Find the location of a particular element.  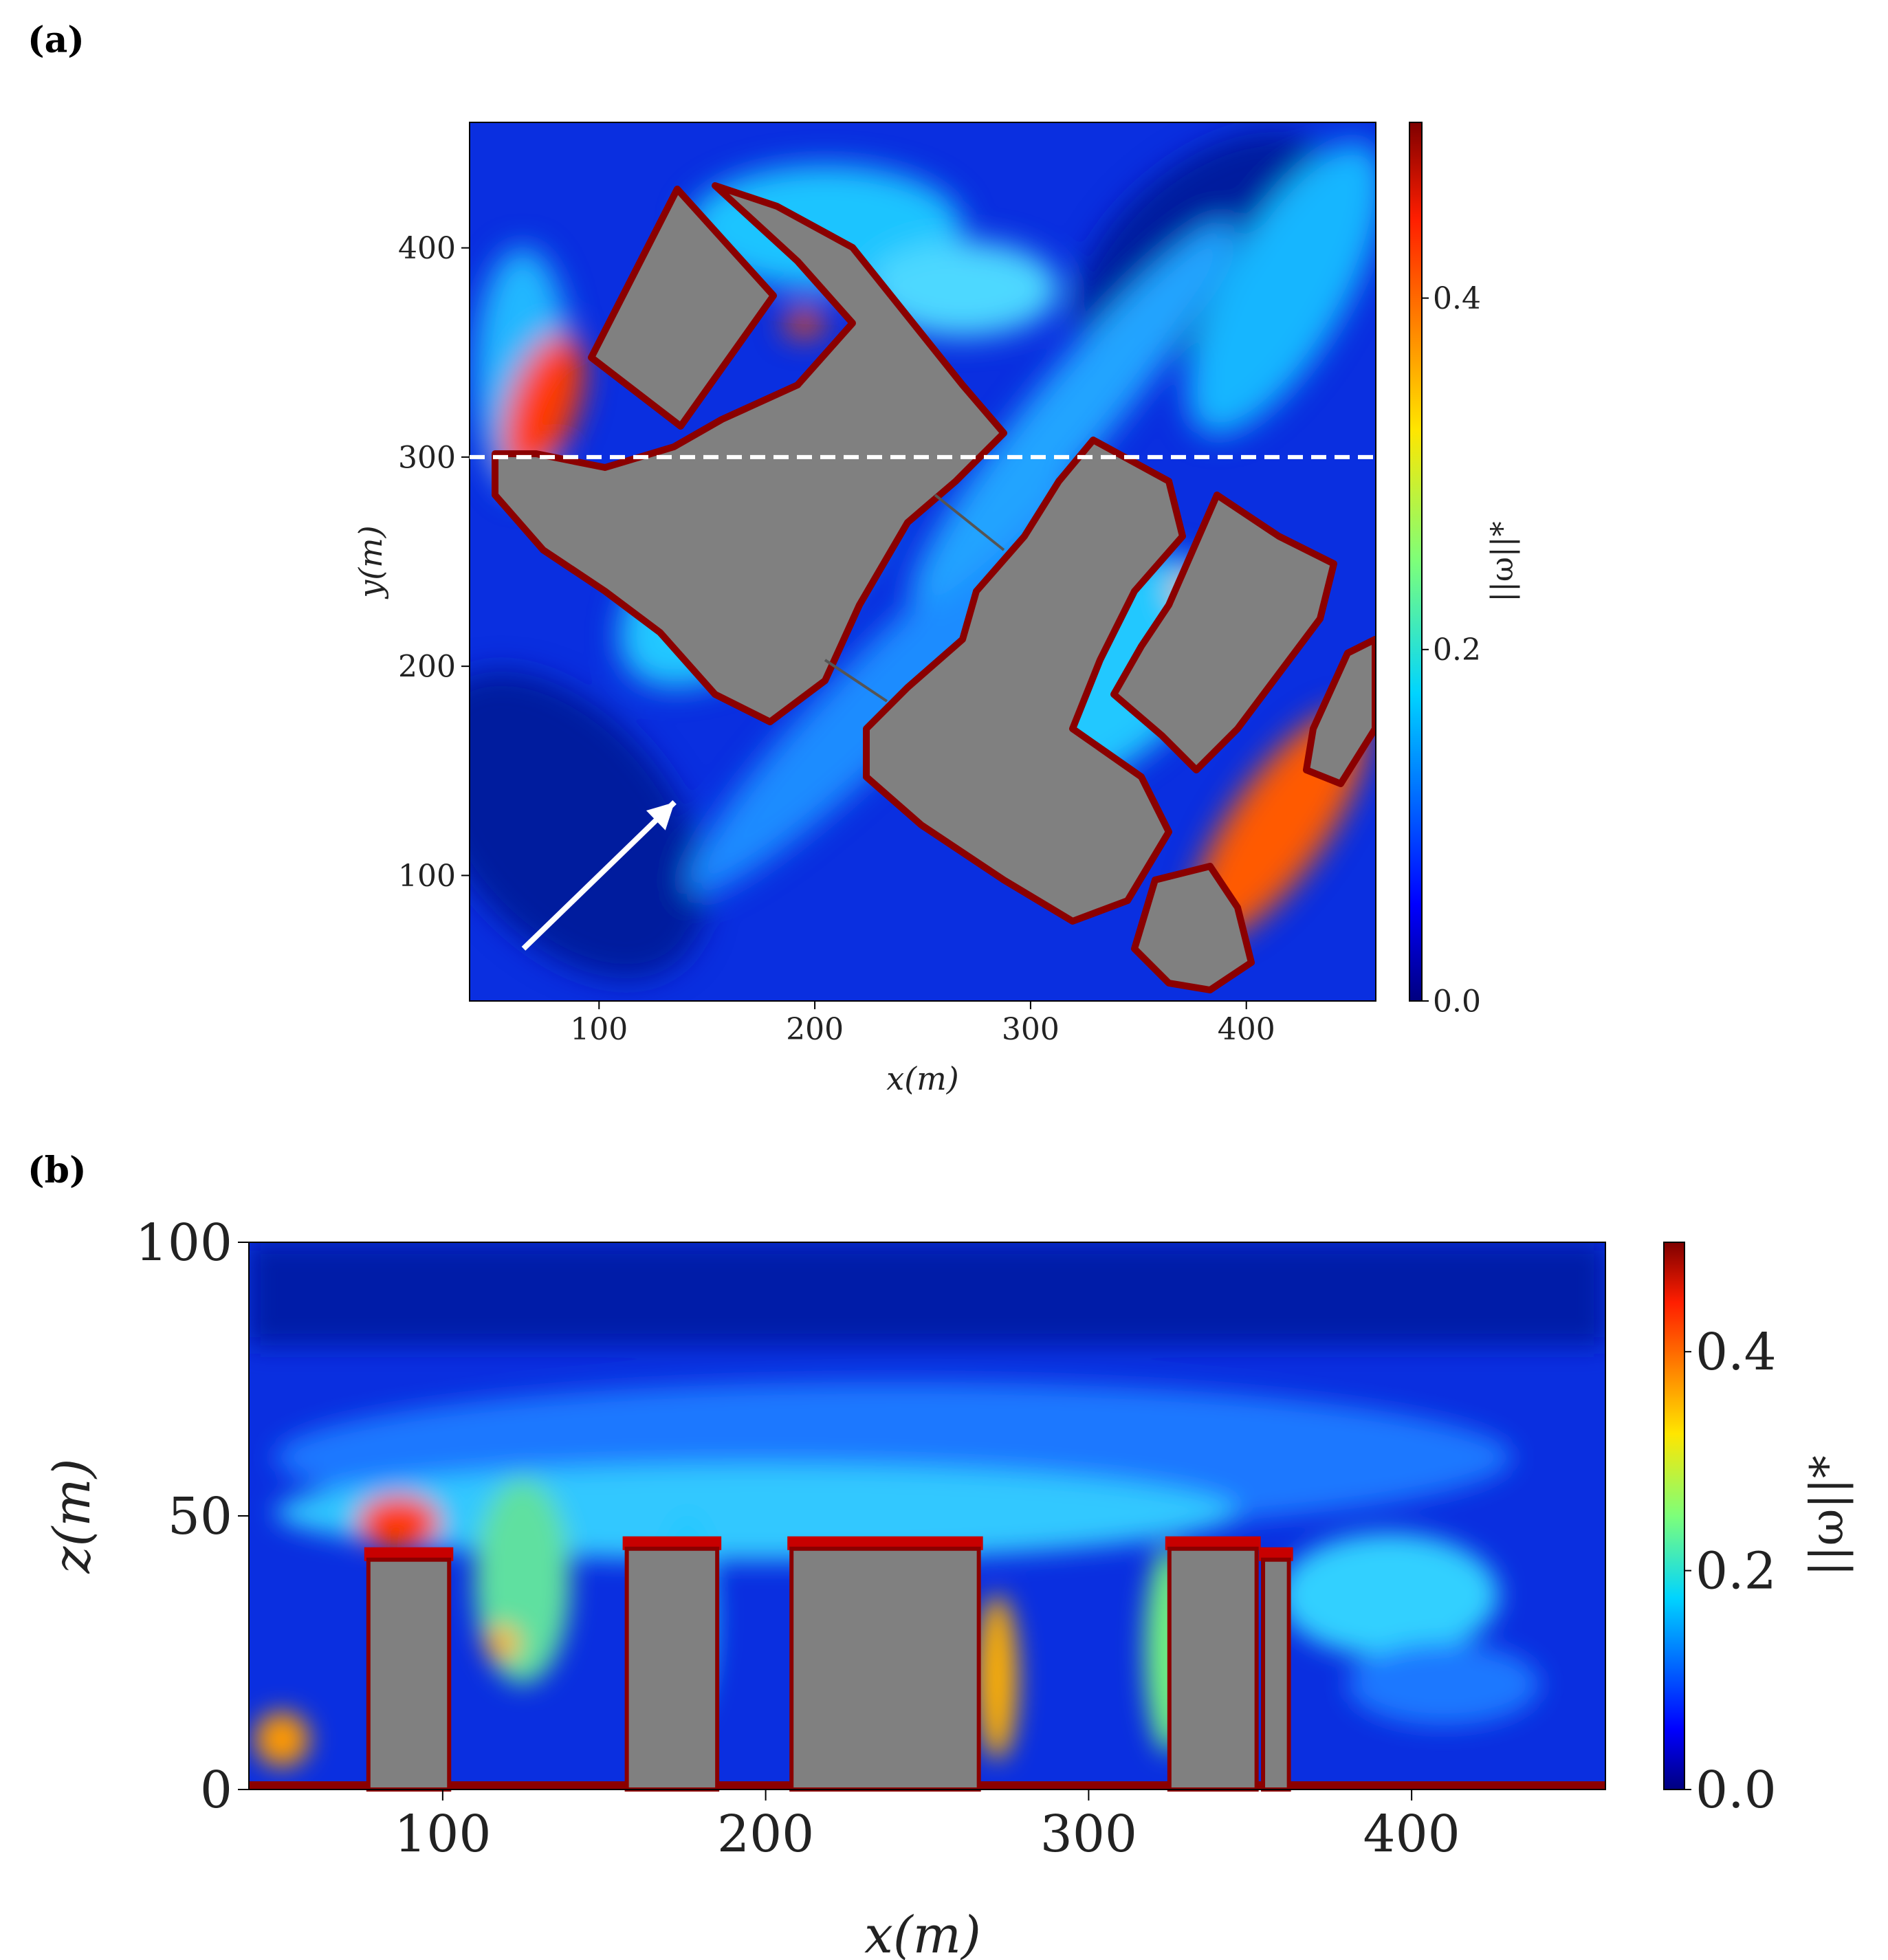

panel-b-colorbar-tick-label: 0.2 is located at coordinates (1736, 1572).